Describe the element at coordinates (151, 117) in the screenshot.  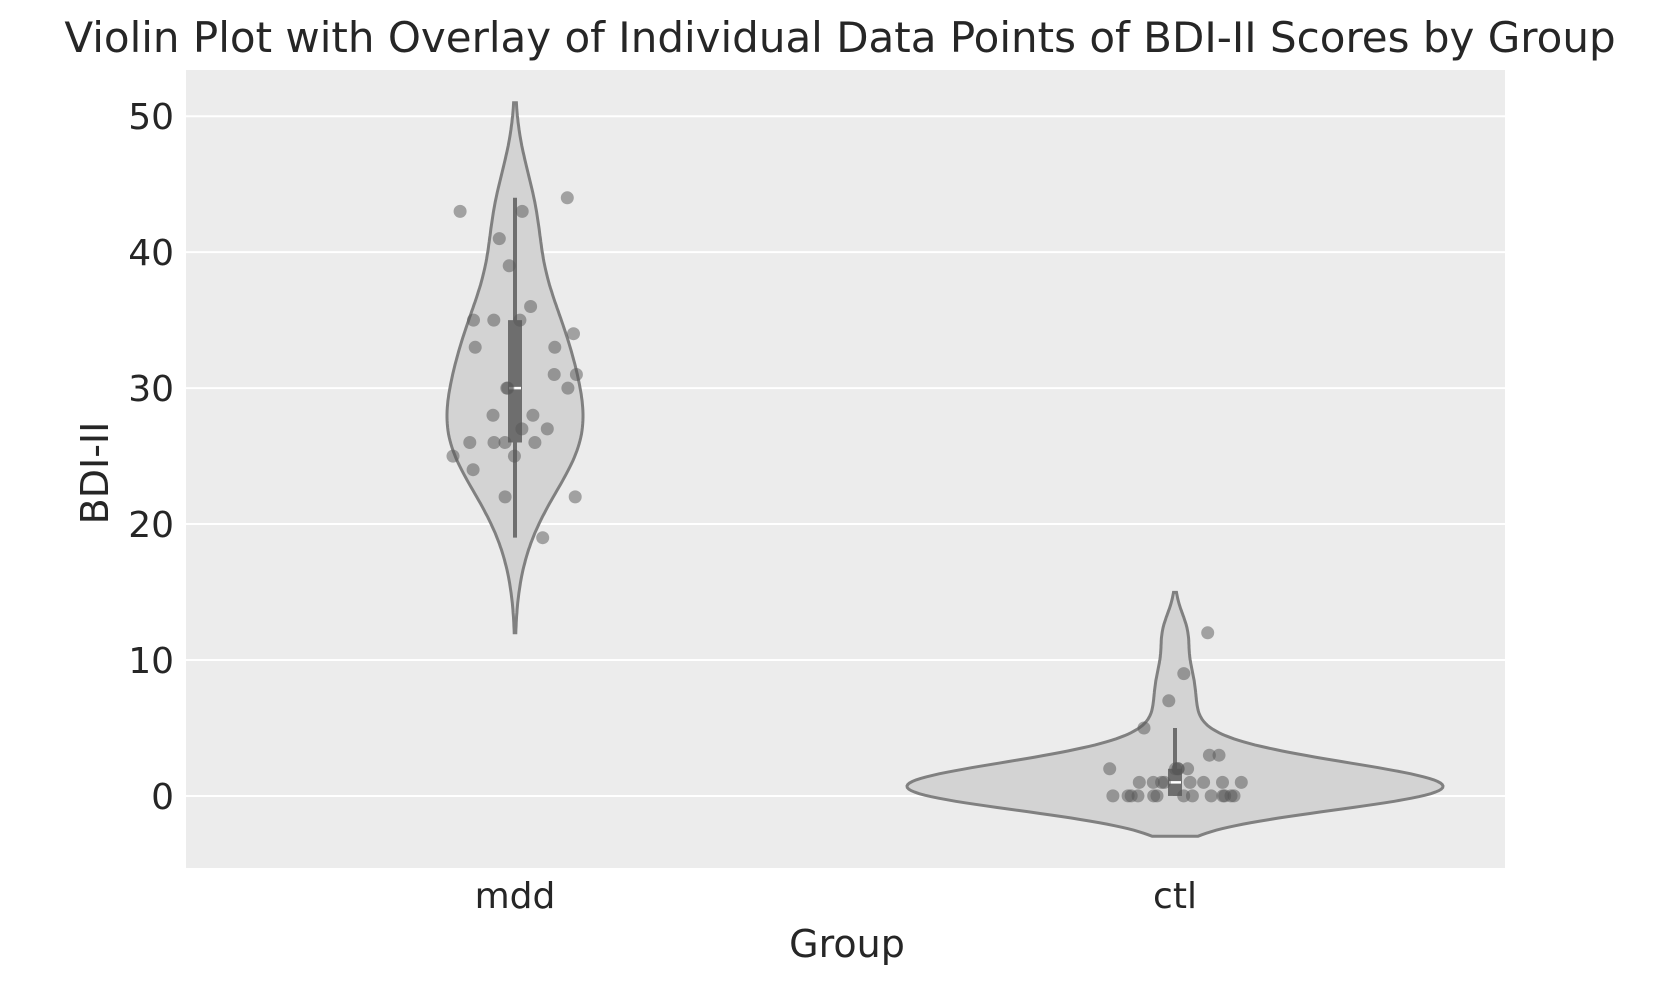
I see `y-tick-label: 50` at that location.